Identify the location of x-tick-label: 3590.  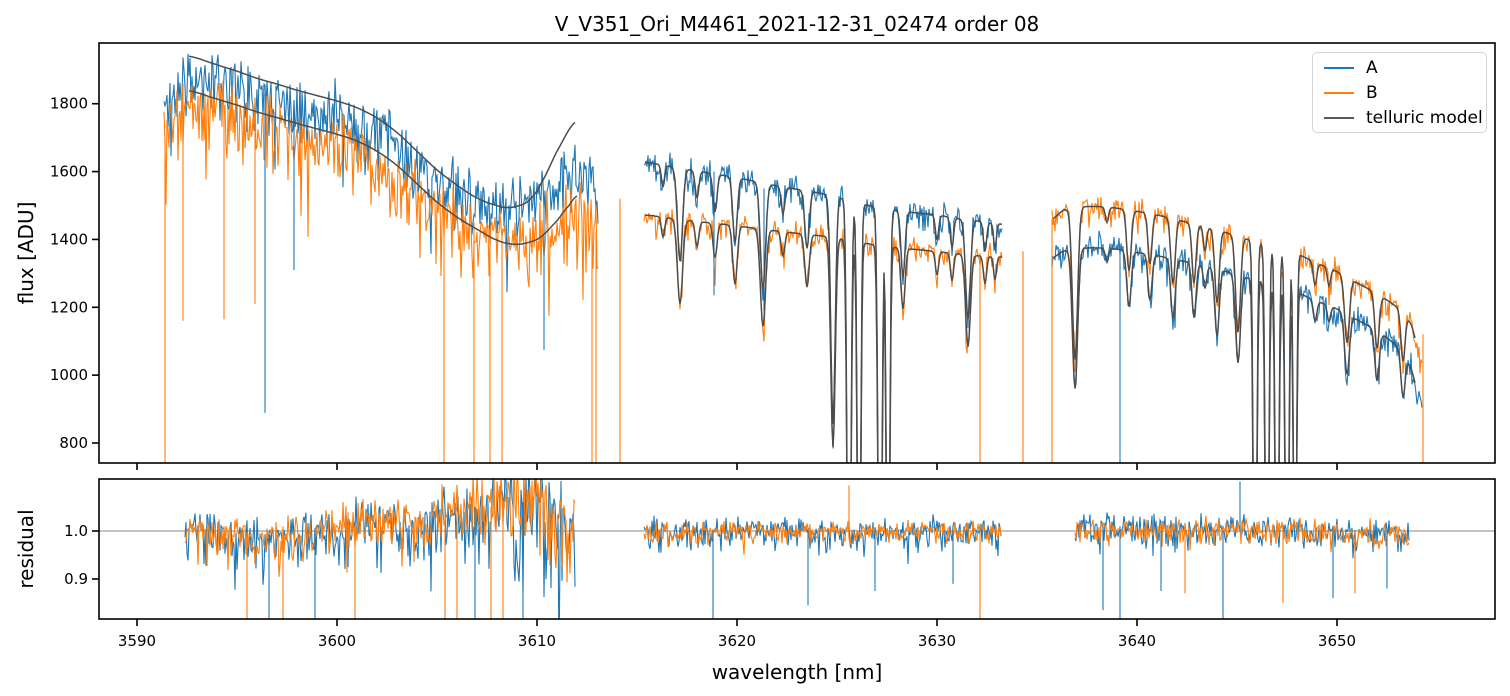
(137, 641).